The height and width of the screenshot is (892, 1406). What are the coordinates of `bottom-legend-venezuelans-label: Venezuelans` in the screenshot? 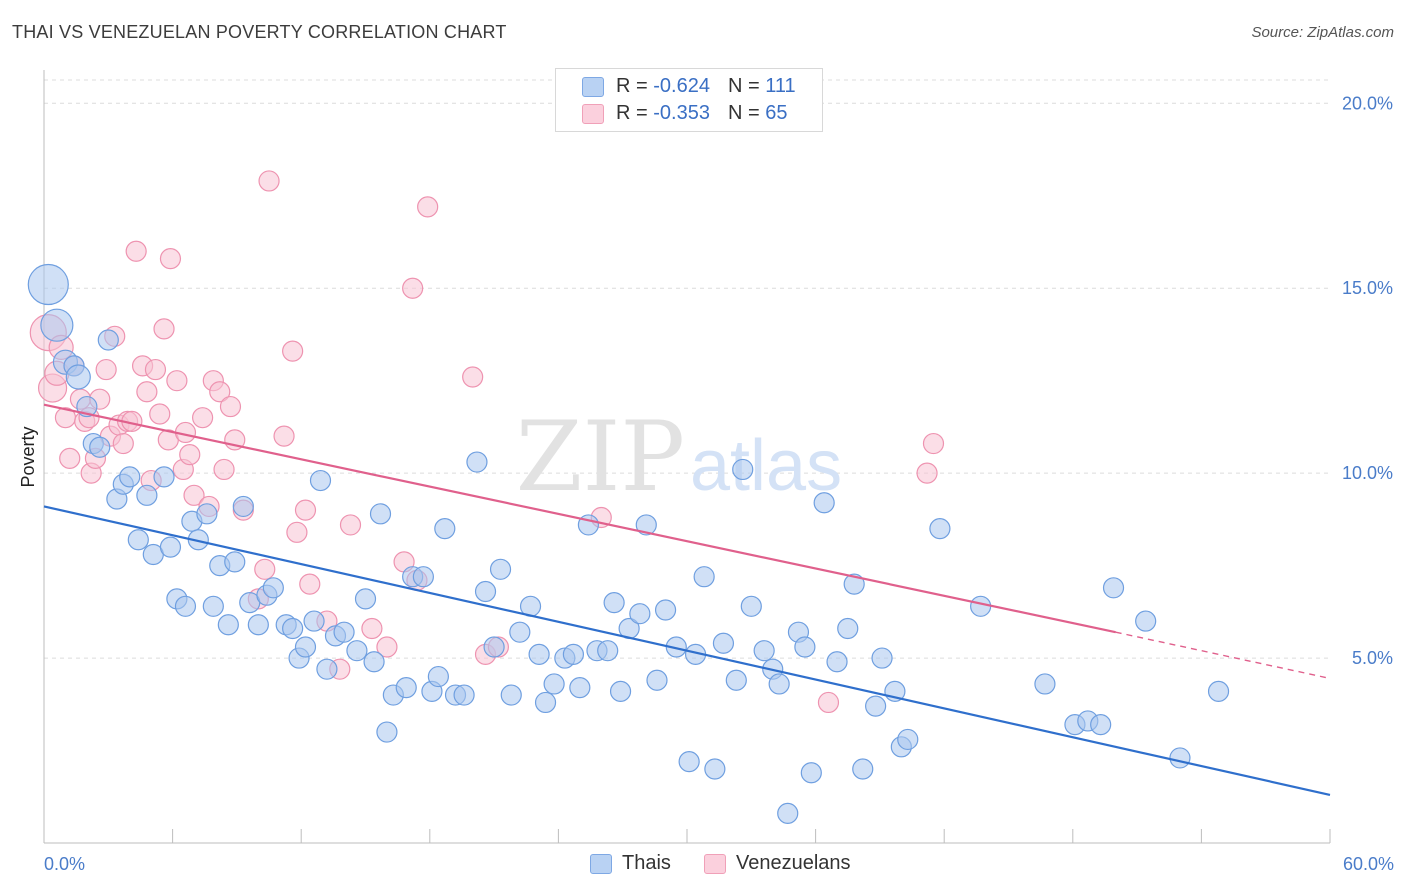 It's located at (793, 863).